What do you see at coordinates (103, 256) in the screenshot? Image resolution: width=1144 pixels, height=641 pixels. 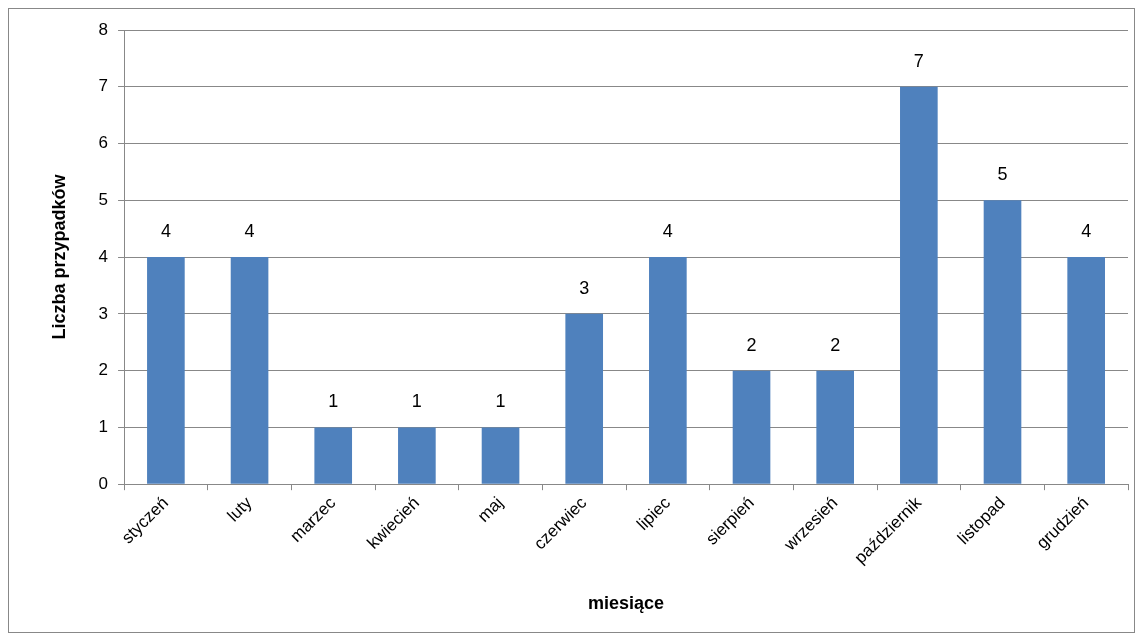 I see `y-tick-label: 4` at bounding box center [103, 256].